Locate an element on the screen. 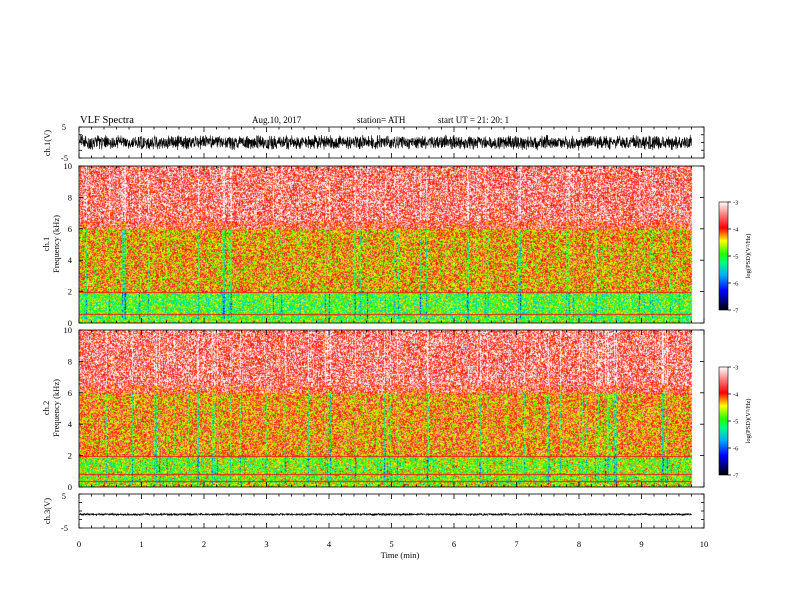 This screenshot has height=612, width=792. ch2-colorbar-gradient is located at coordinates (723, 421).